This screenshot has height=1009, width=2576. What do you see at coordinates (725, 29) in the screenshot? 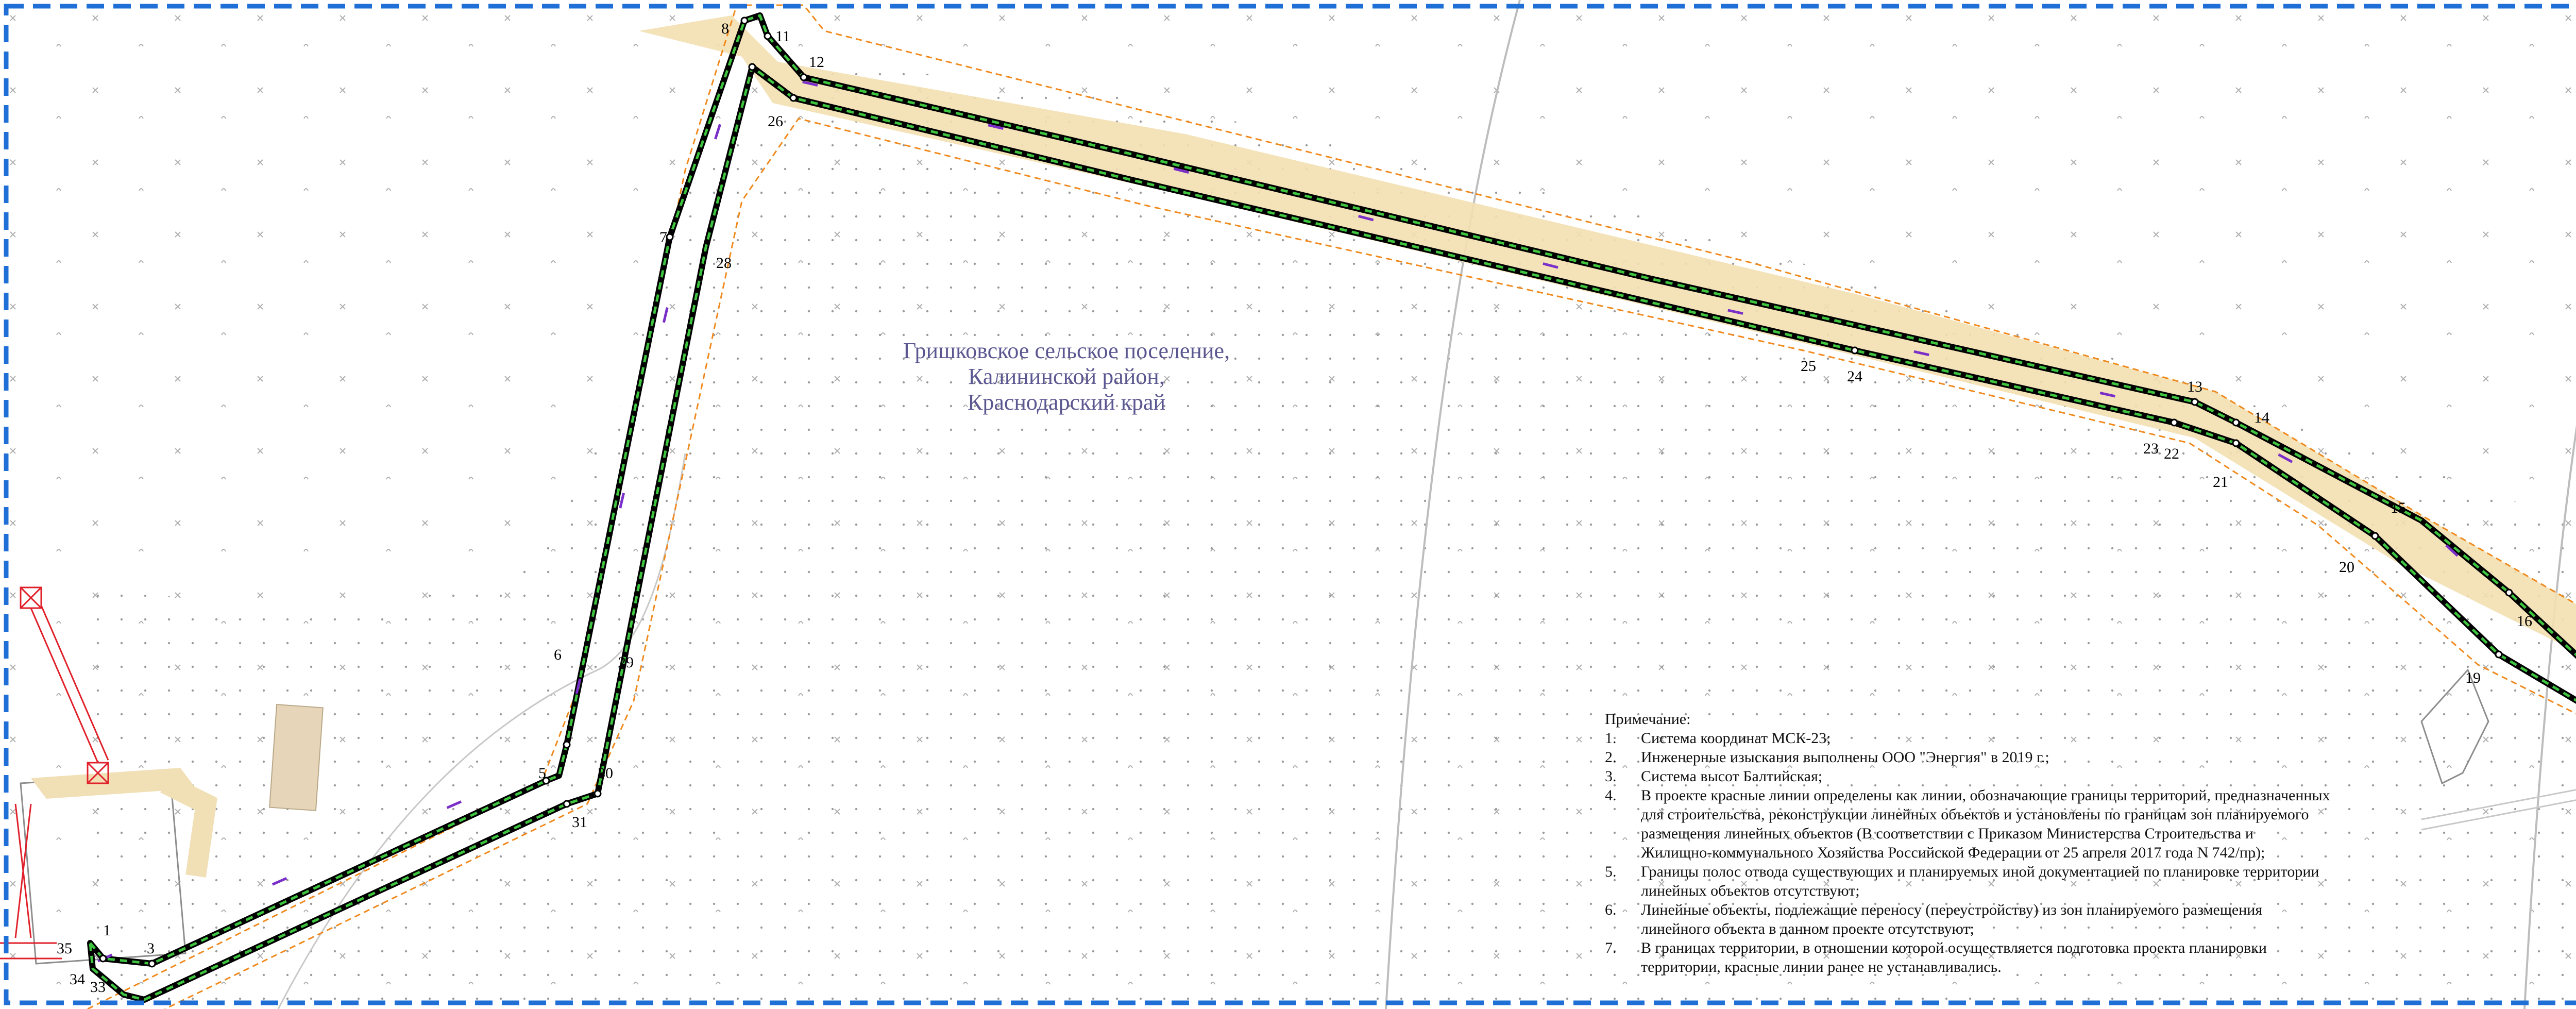
I see `point-label-8: 8` at bounding box center [725, 29].